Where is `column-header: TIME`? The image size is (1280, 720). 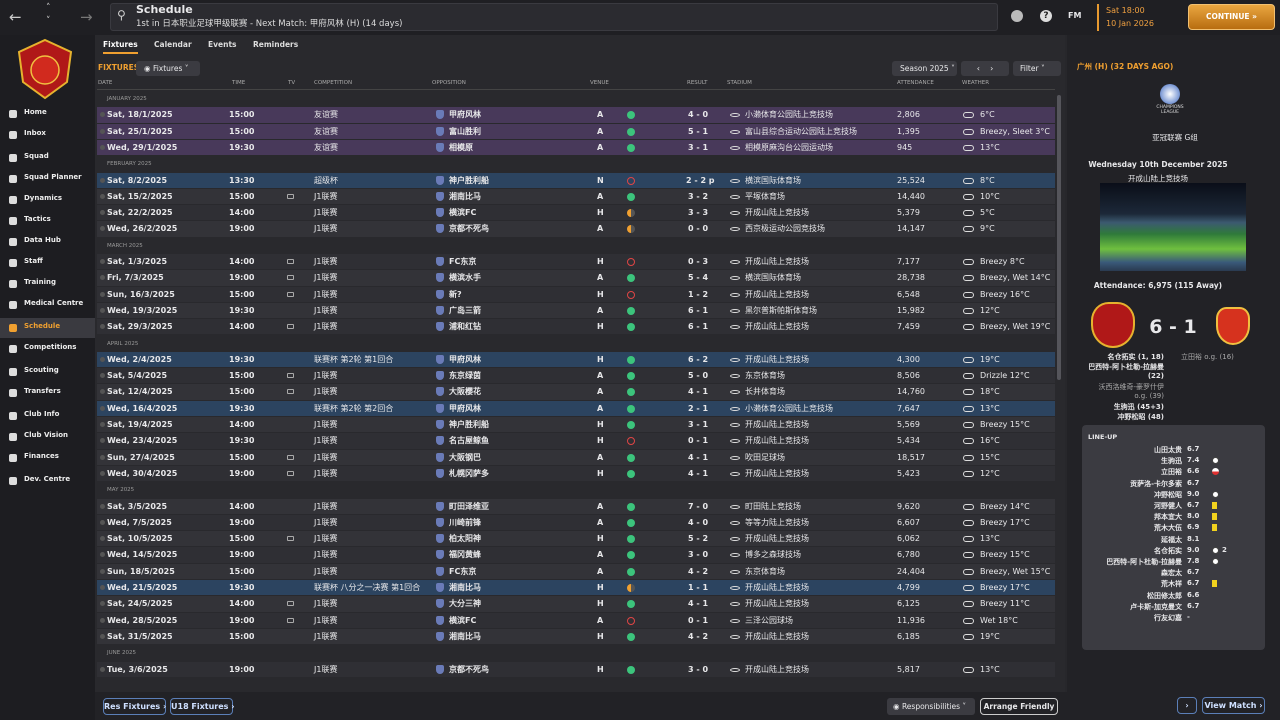 column-header: TIME is located at coordinates (239, 83).